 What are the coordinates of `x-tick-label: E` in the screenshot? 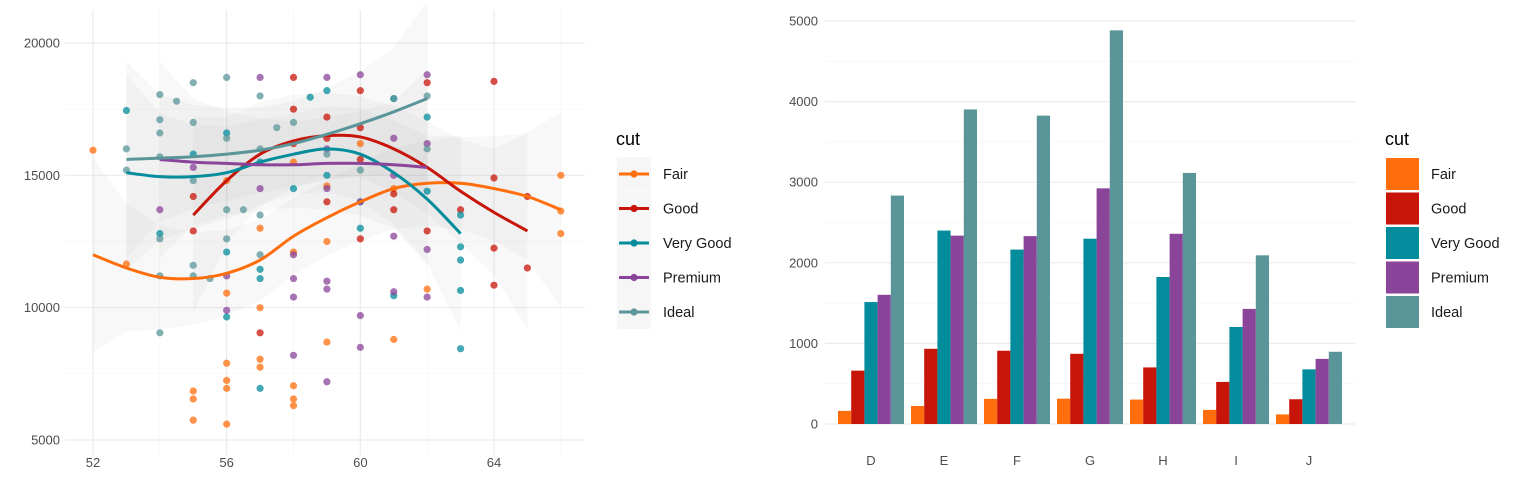 It's located at (944, 460).